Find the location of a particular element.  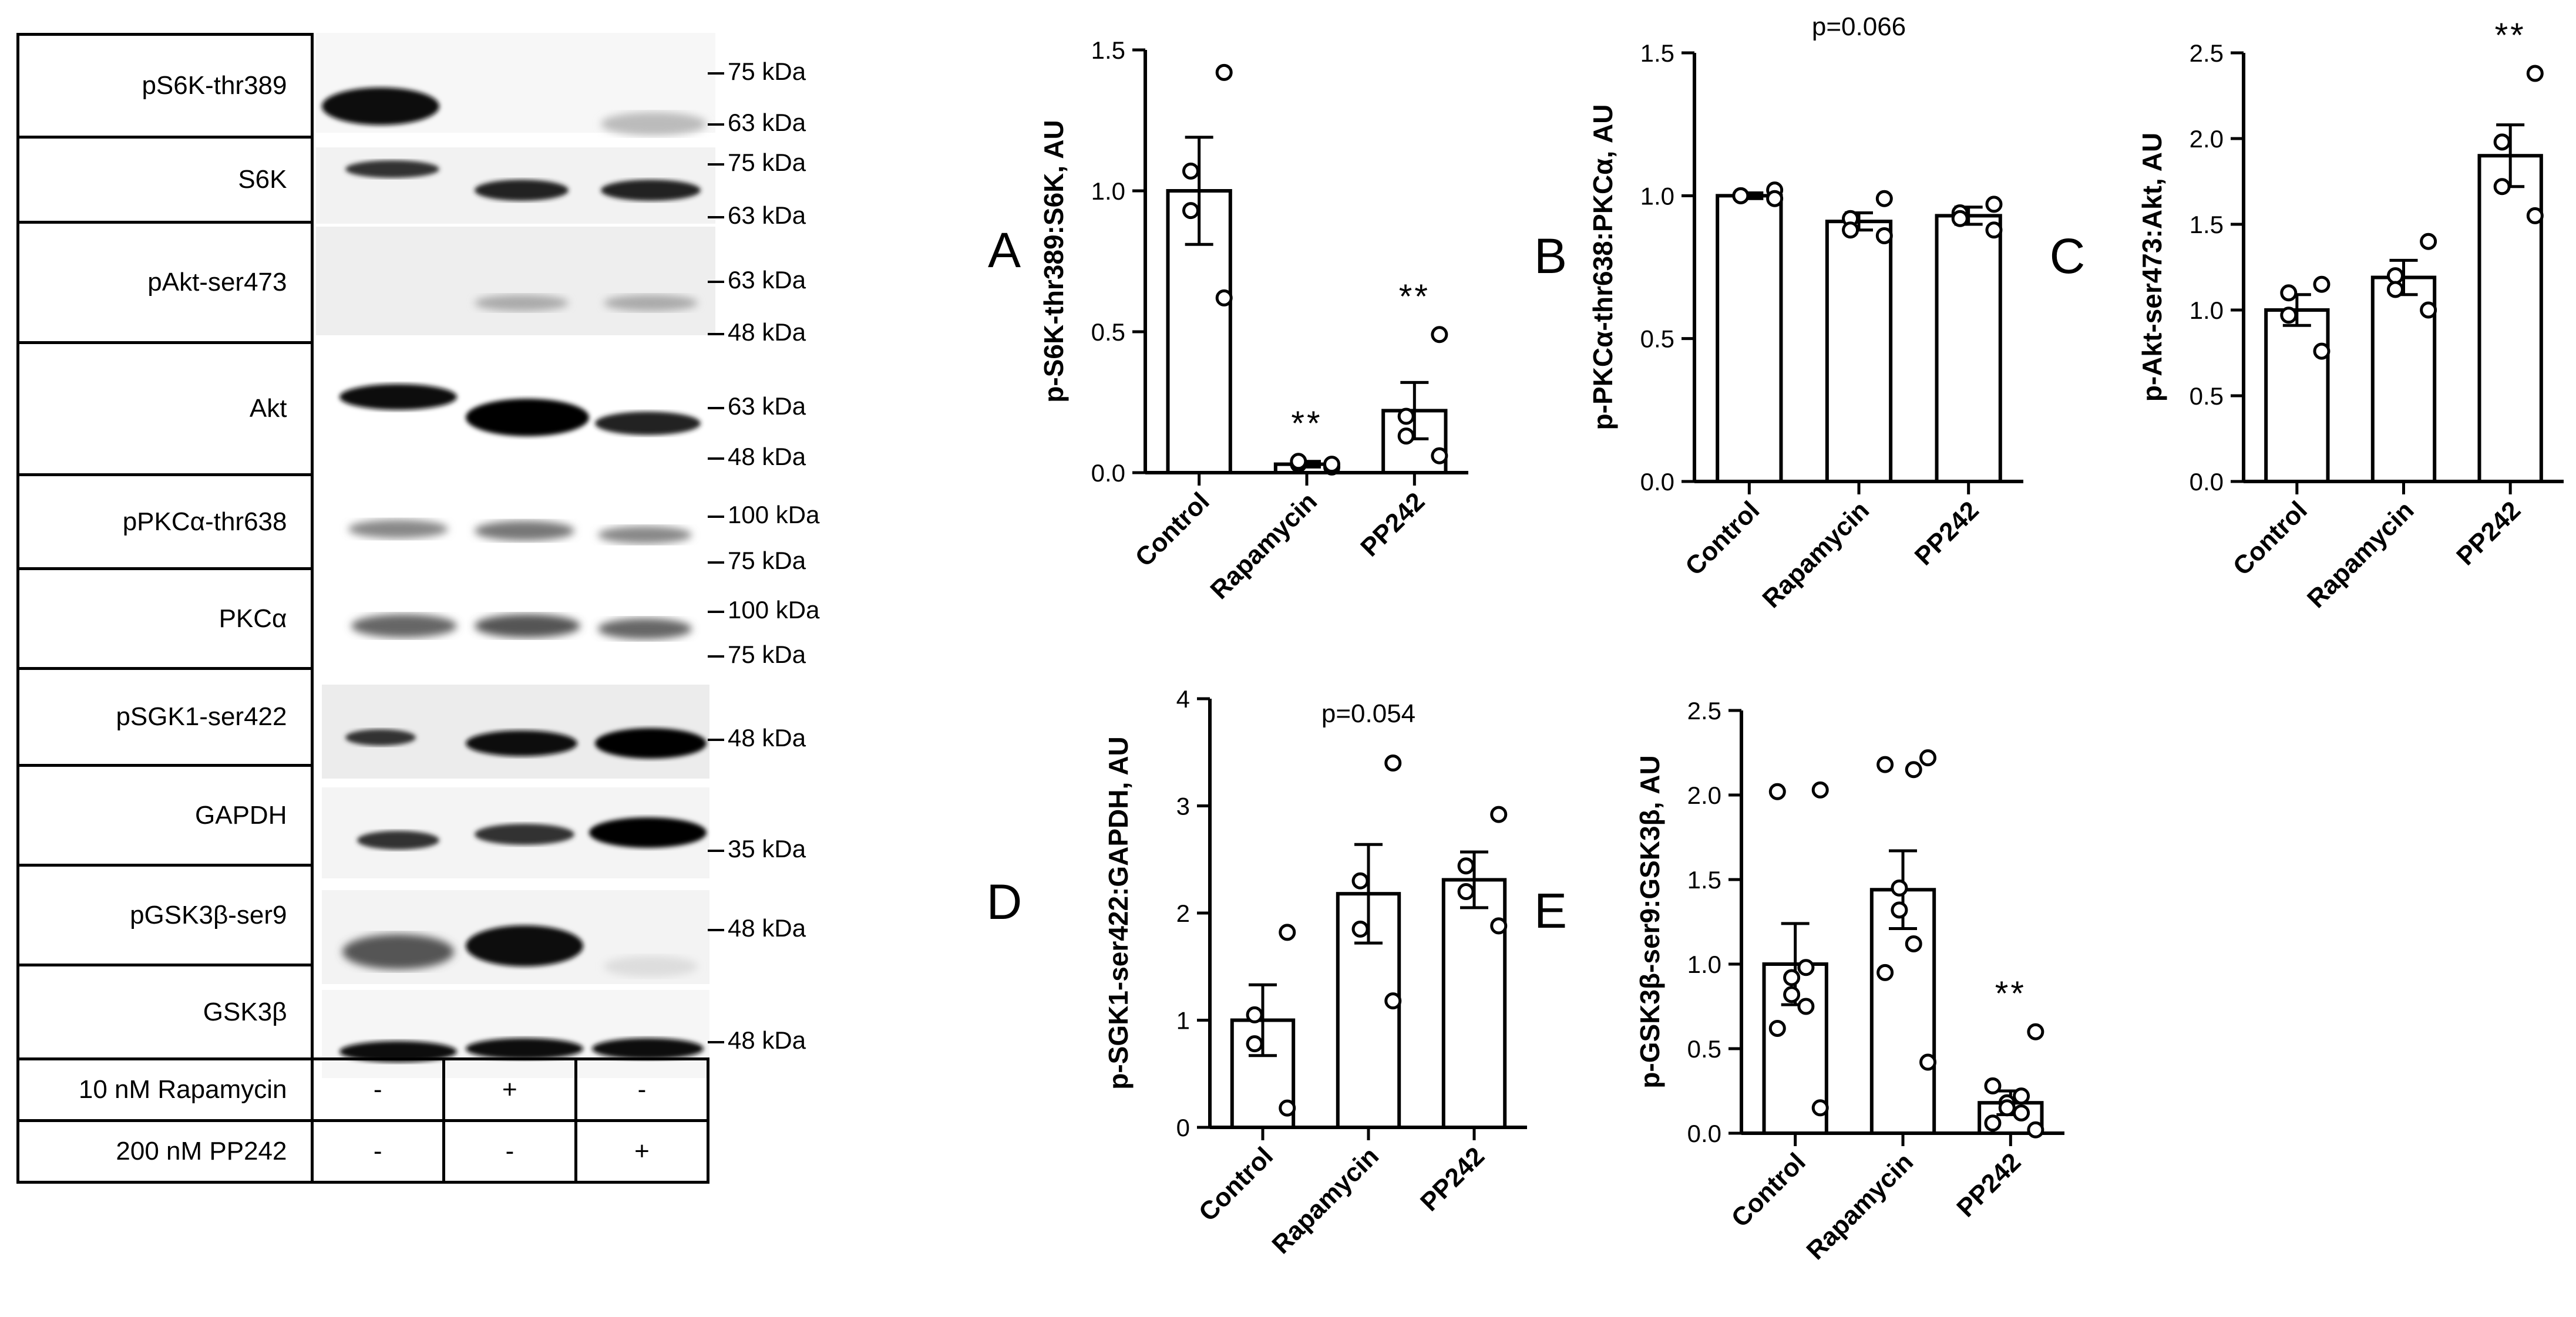

blot-row-label: GAPDH is located at coordinates (165, 815).